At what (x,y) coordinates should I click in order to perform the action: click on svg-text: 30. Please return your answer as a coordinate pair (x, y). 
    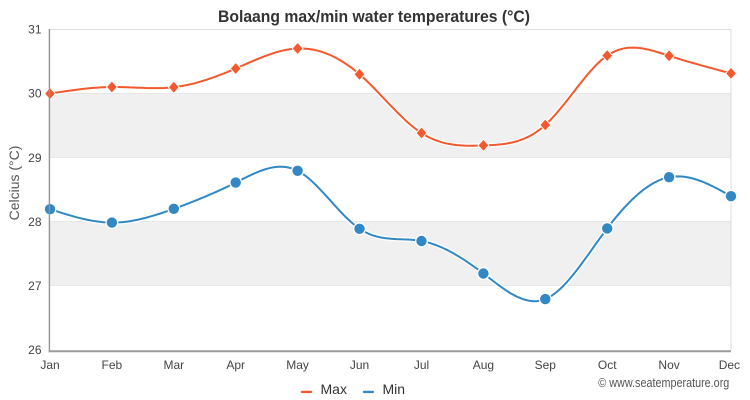
    Looking at the image, I should click on (35, 94).